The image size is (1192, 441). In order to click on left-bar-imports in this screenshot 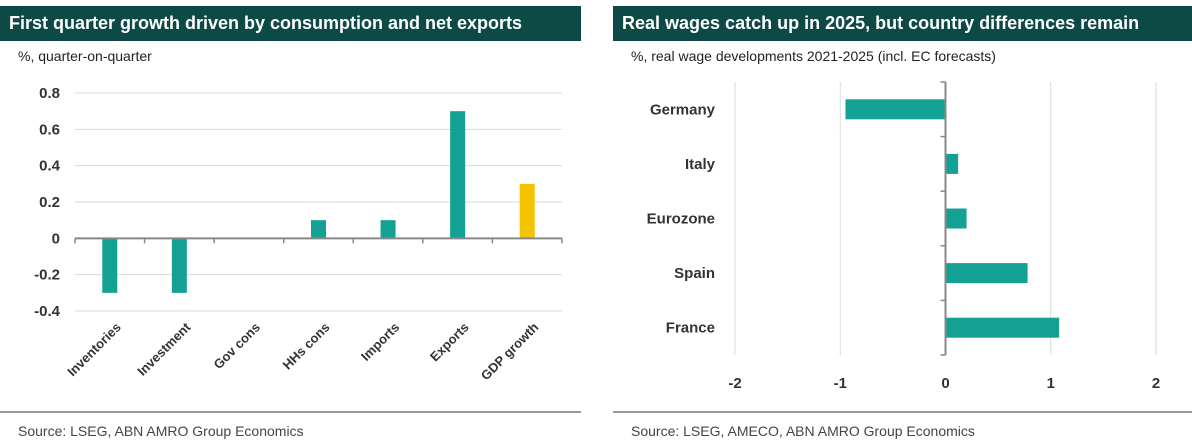, I will do `click(388, 229)`.